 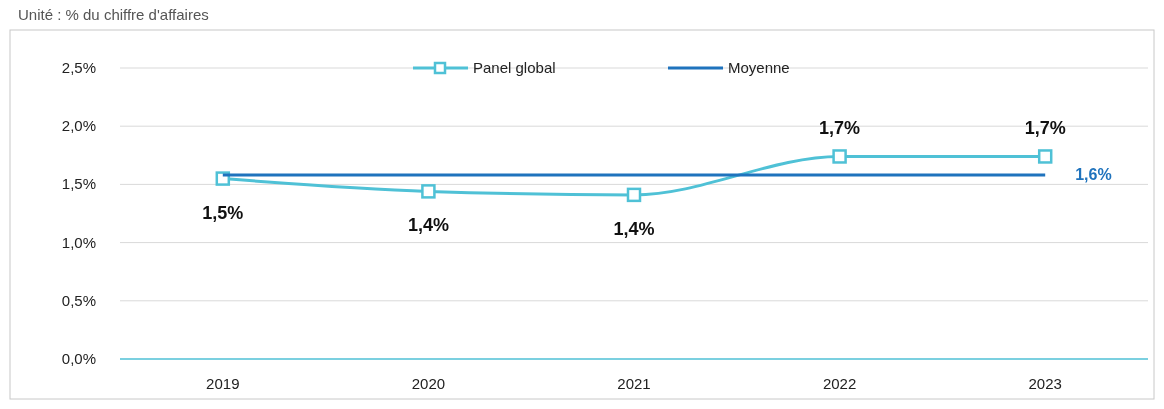 I want to click on y-tick-label: 0,5%, so click(x=78, y=300).